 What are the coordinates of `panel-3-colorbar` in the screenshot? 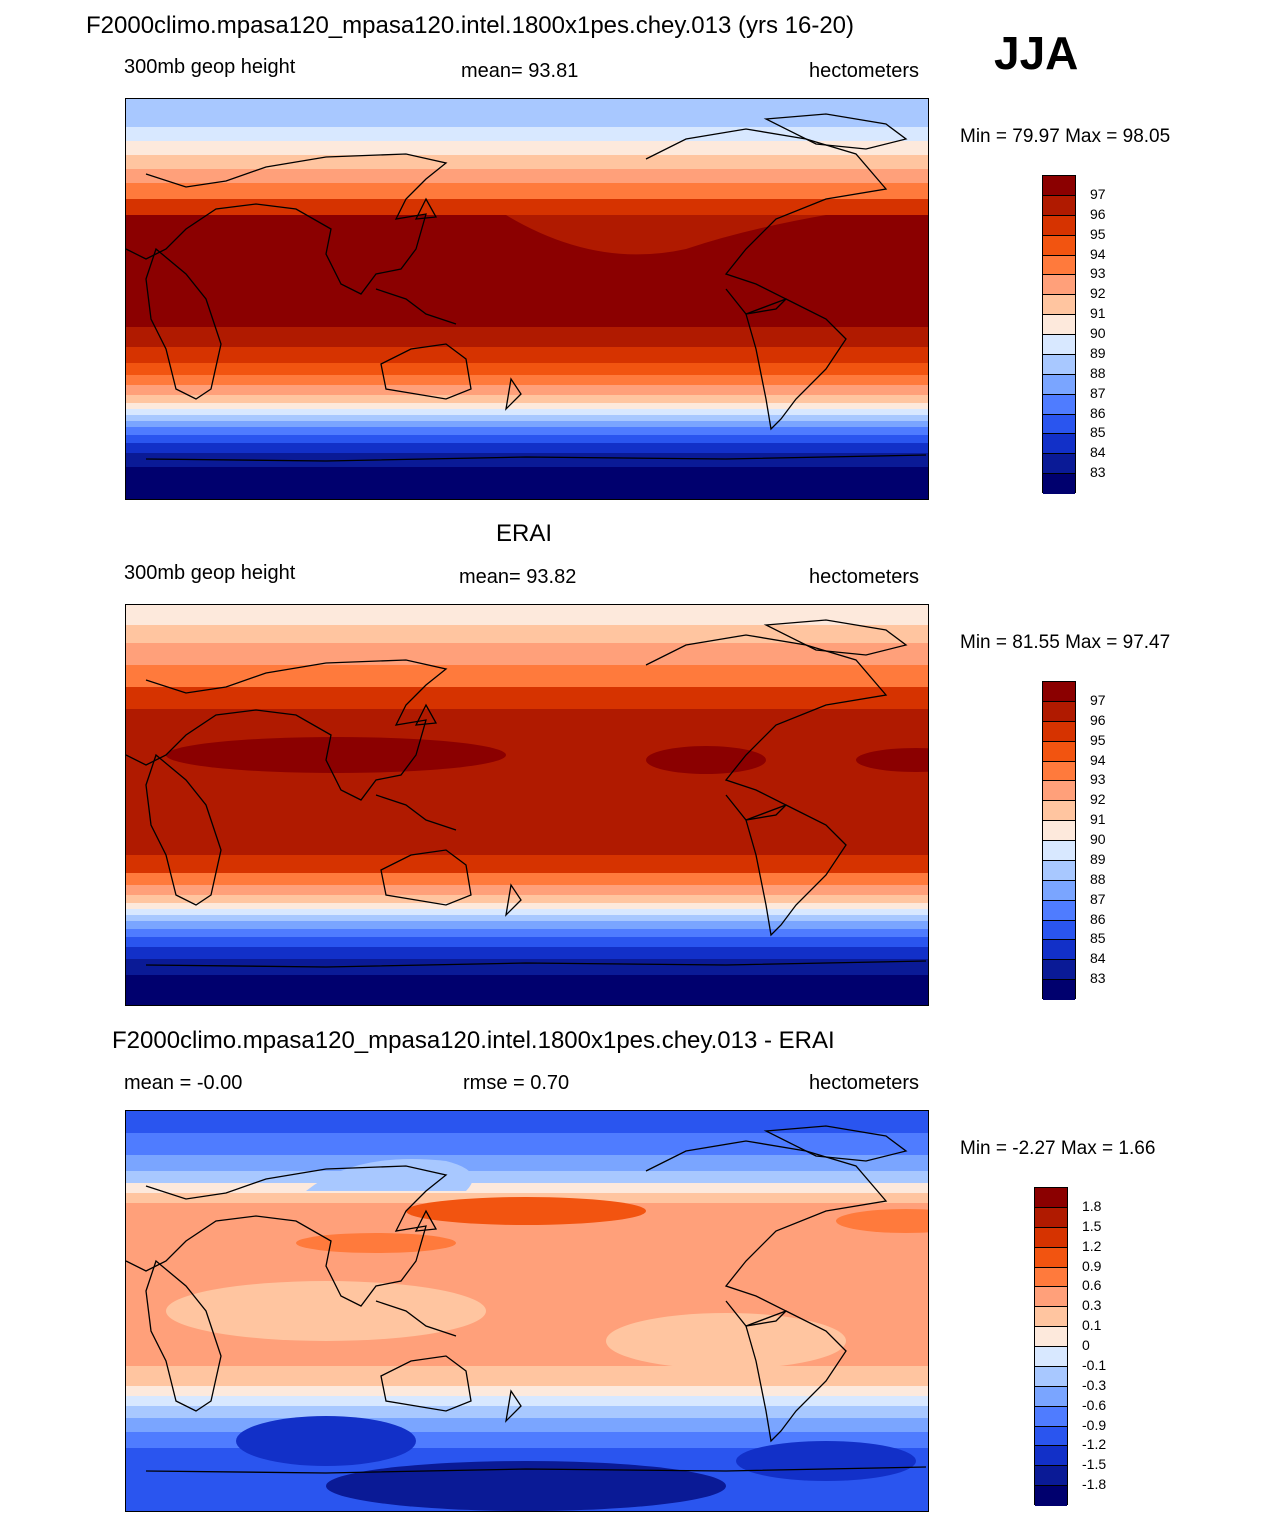 It's located at (1051, 1346).